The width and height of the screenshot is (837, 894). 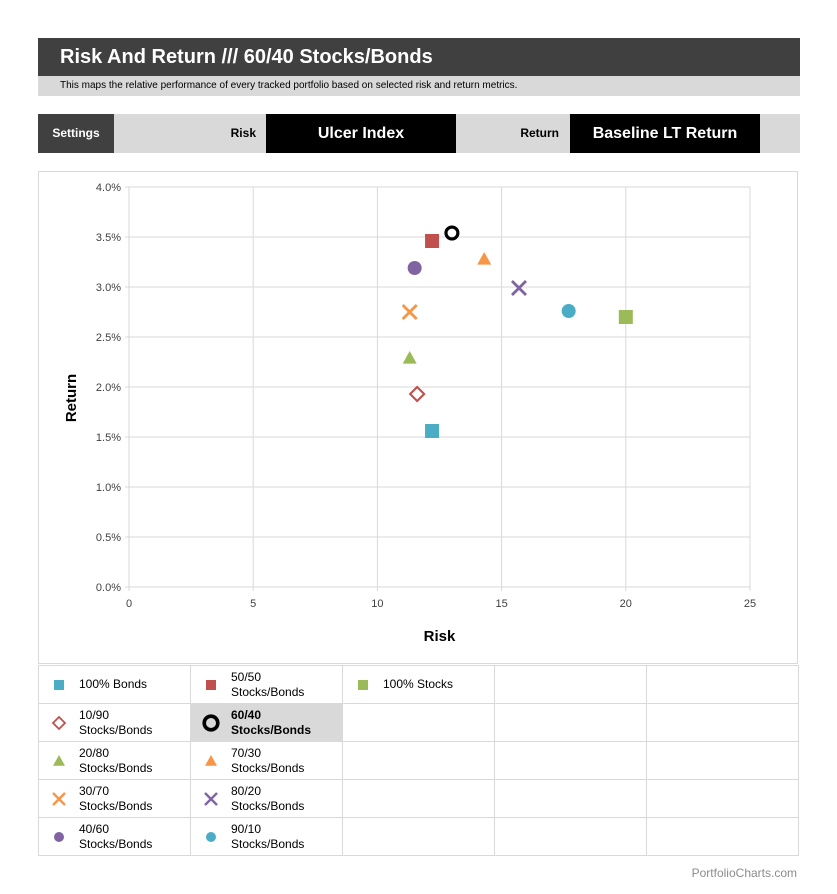 What do you see at coordinates (361, 133) in the screenshot?
I see `risk-metric-selector: Ulcer Index` at bounding box center [361, 133].